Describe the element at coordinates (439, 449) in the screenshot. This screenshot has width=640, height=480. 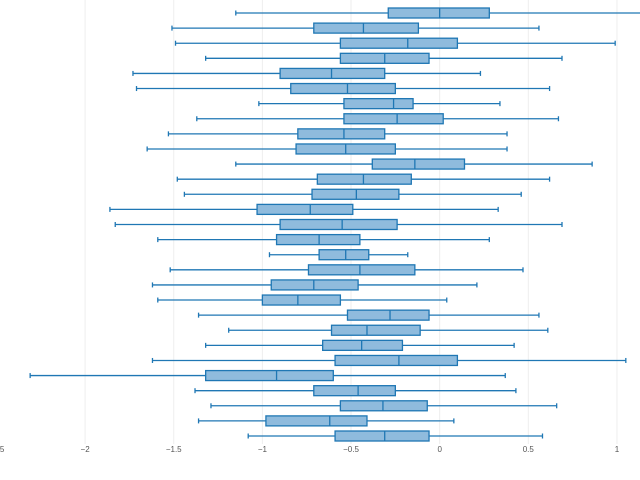
I see `x-tick-label: 0` at that location.